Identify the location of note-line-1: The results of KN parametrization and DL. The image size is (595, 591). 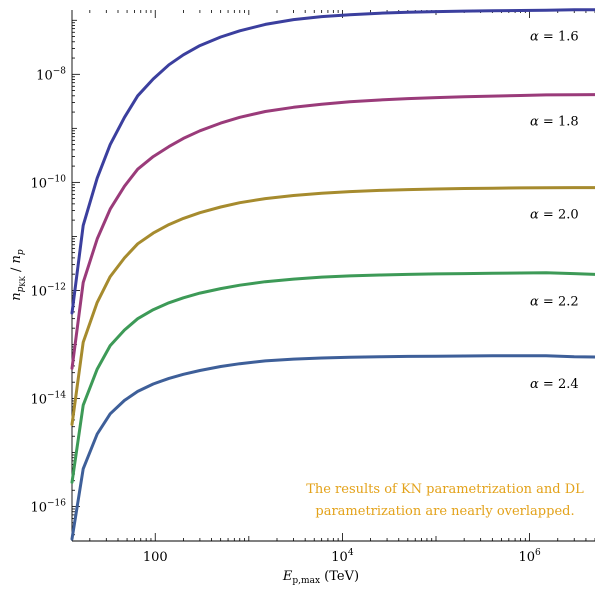
(445, 489).